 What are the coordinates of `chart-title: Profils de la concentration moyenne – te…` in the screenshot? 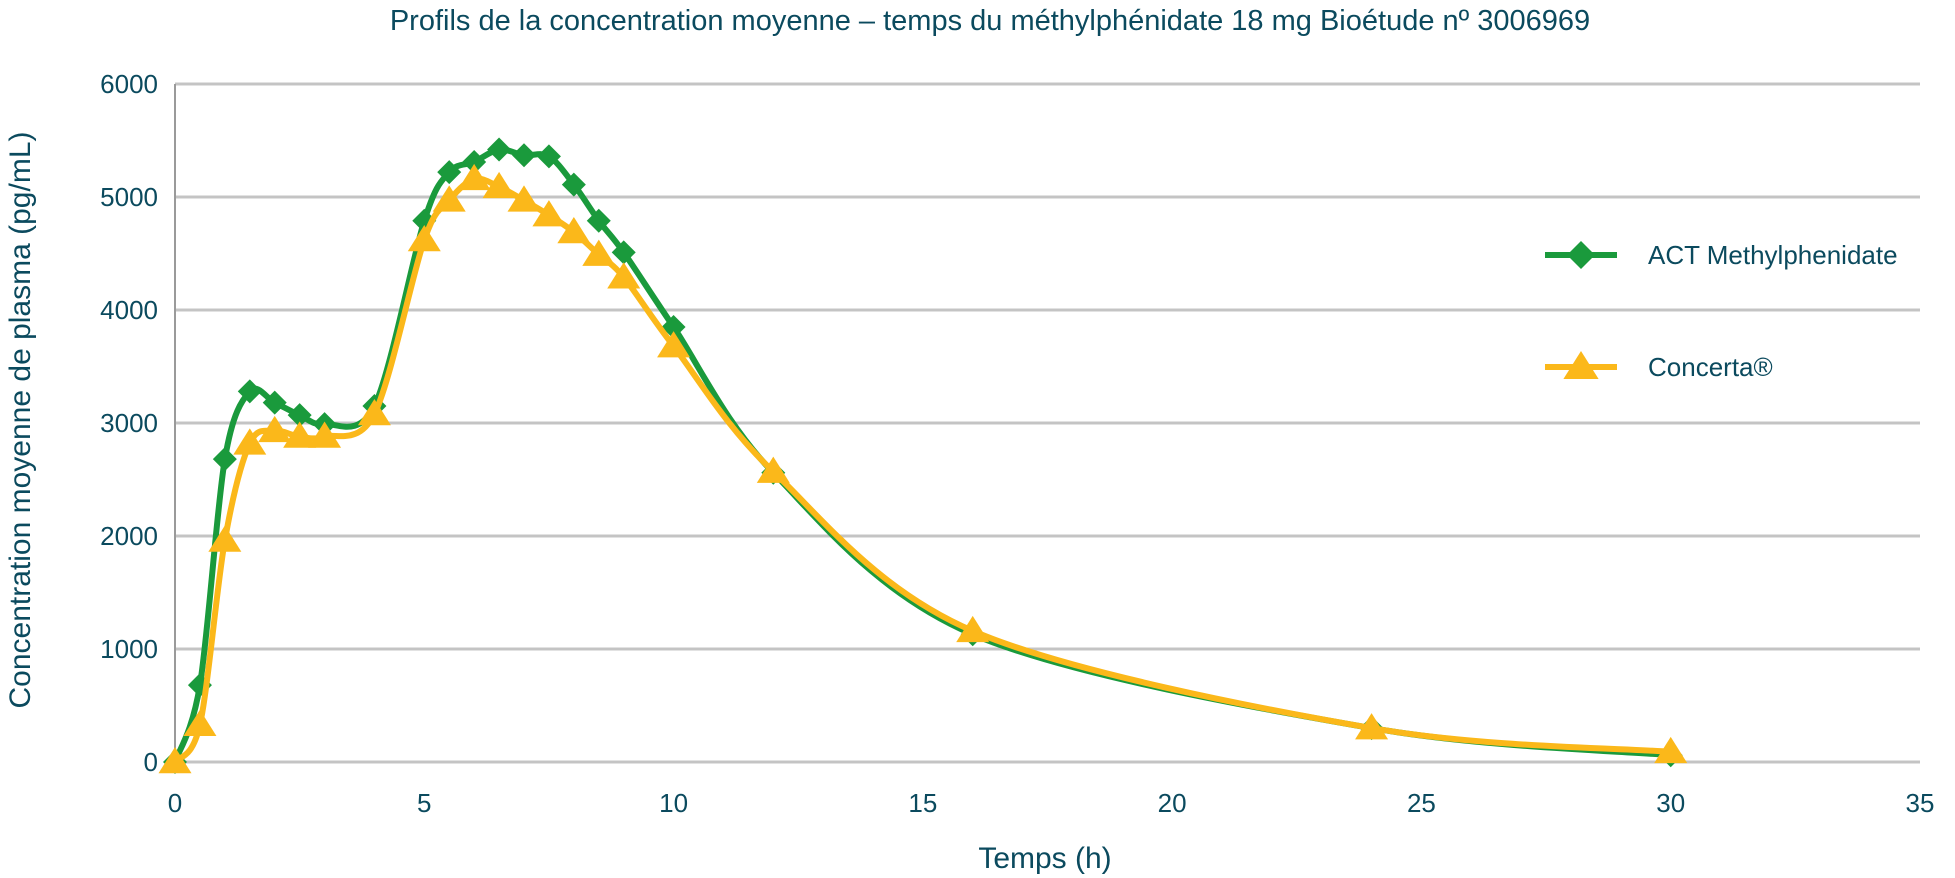 It's located at (990, 21).